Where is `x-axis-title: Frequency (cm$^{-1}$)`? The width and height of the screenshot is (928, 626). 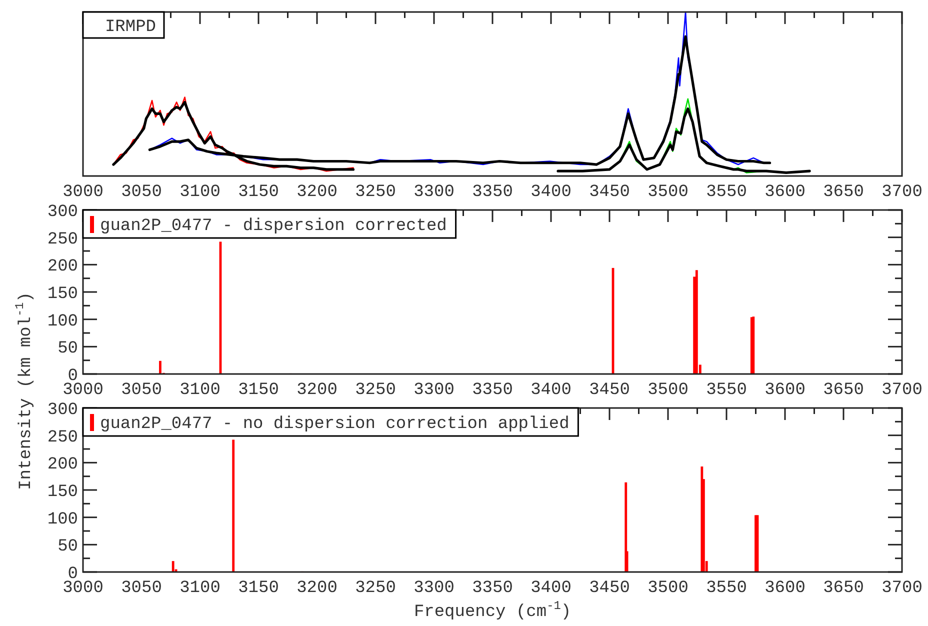 x-axis-title: Frequency (cm$^{-1}$) is located at coordinates (493, 610).